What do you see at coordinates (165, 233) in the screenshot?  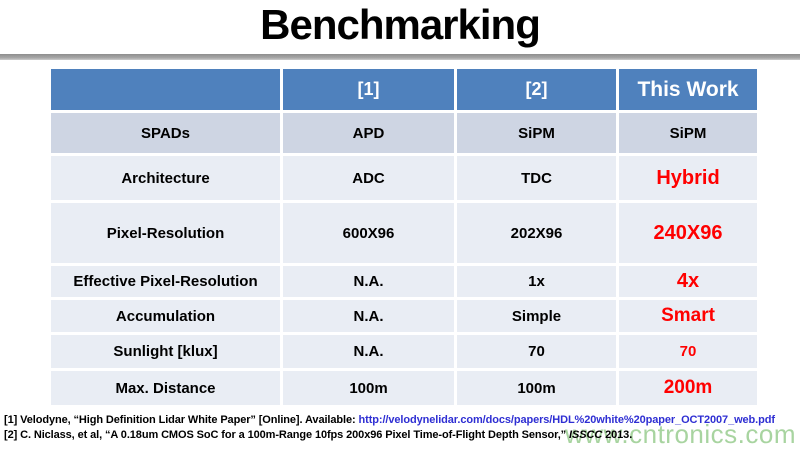 I see `row-label-pixel-resolution: Pixel-Resolution` at bounding box center [165, 233].